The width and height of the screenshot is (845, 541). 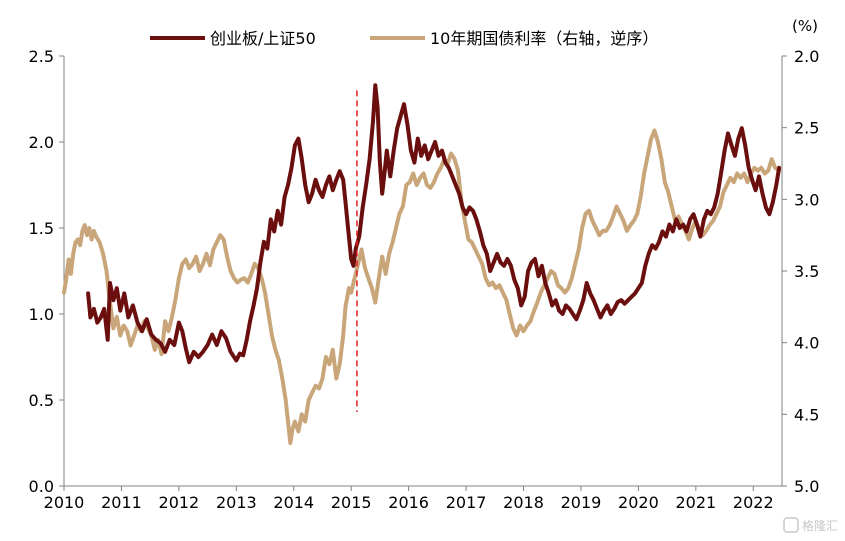 What do you see at coordinates (41, 142) in the screenshot?
I see `left-tick-label: 2.0` at bounding box center [41, 142].